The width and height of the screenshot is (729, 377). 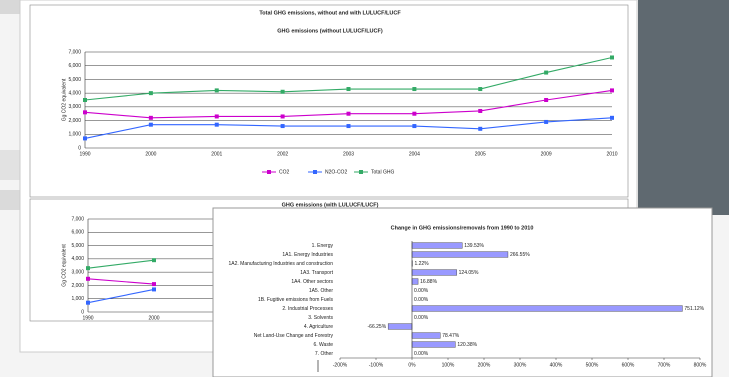 I want to click on category-label: 3. Solvents, so click(x=320, y=318).